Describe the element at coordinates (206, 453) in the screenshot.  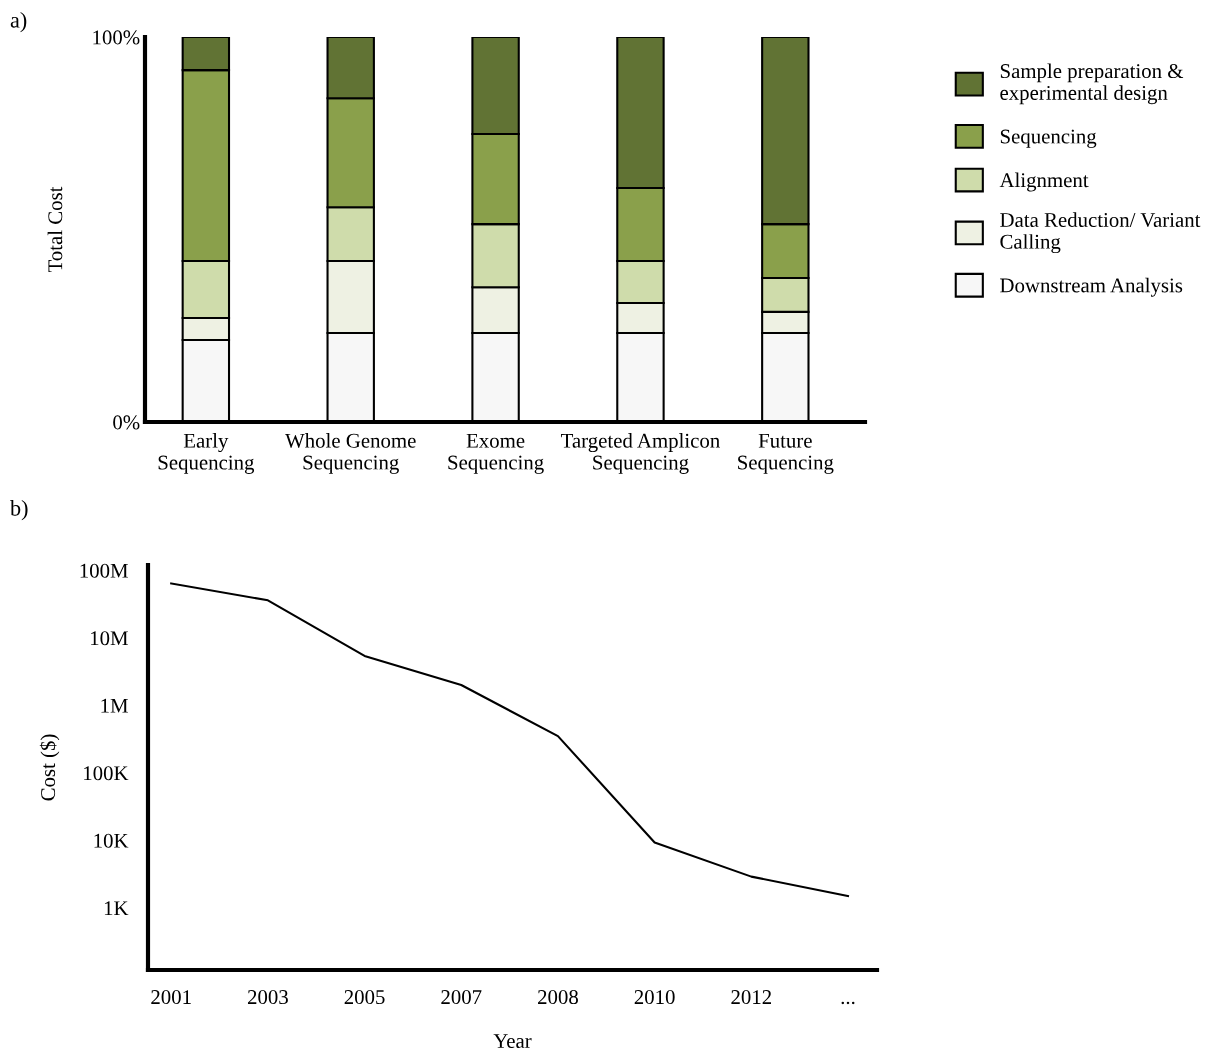
I see `x-tick-label: Early Sequencing` at that location.